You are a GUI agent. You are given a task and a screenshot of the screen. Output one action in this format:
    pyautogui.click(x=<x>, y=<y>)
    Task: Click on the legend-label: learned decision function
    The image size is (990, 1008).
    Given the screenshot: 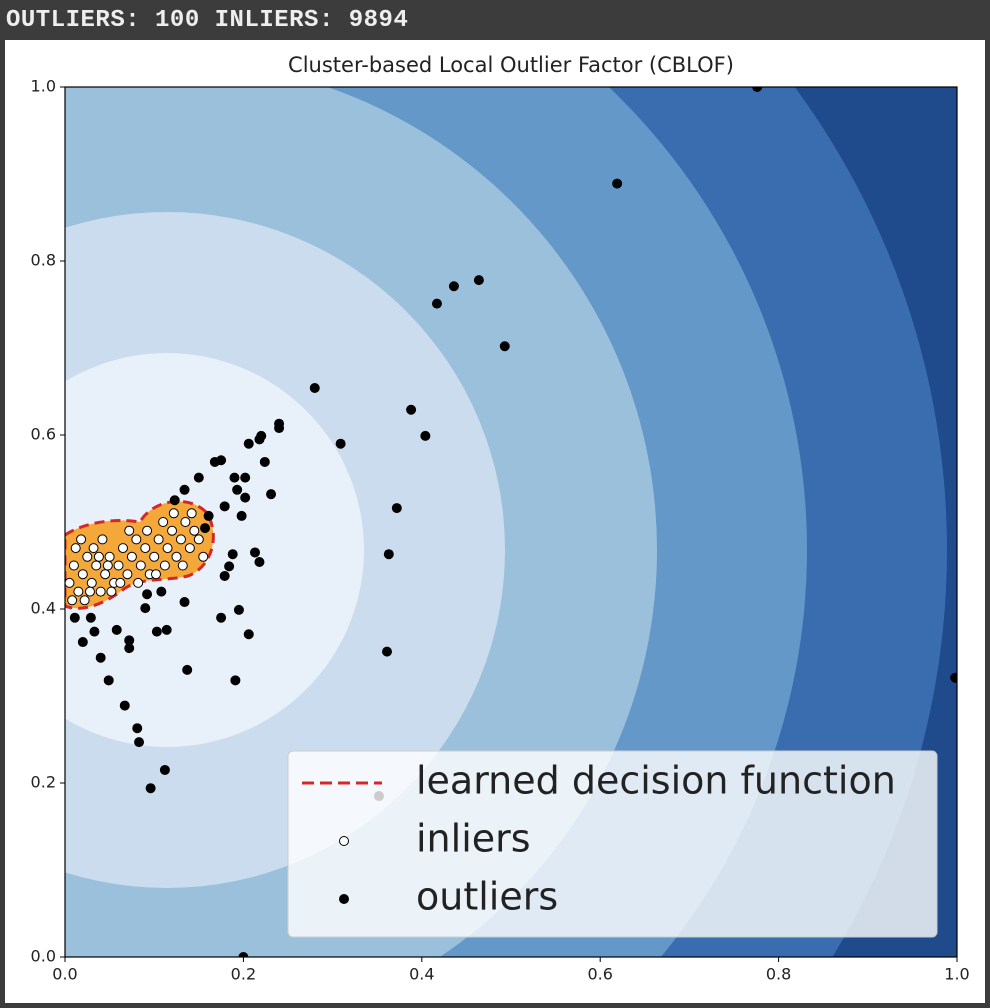 What is the action you would take?
    pyautogui.click(x=656, y=781)
    